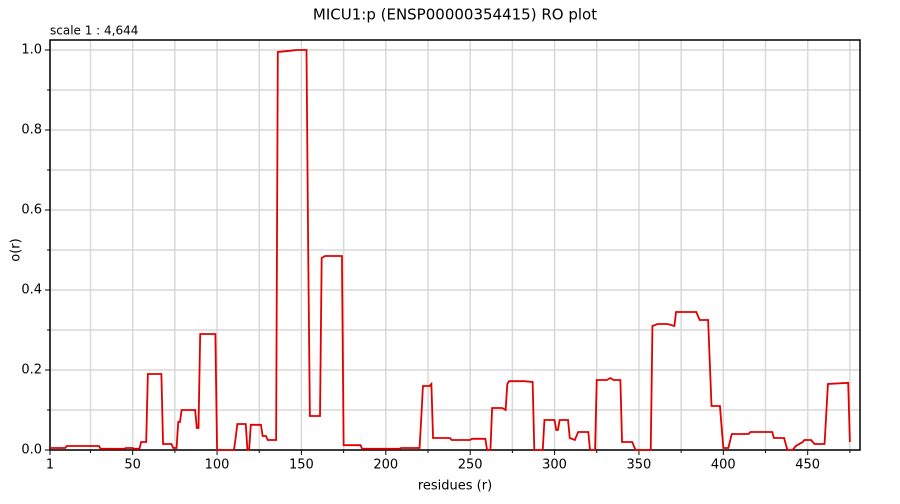 The image size is (900, 504). I want to click on y-tick-label: 0.8, so click(31, 130).